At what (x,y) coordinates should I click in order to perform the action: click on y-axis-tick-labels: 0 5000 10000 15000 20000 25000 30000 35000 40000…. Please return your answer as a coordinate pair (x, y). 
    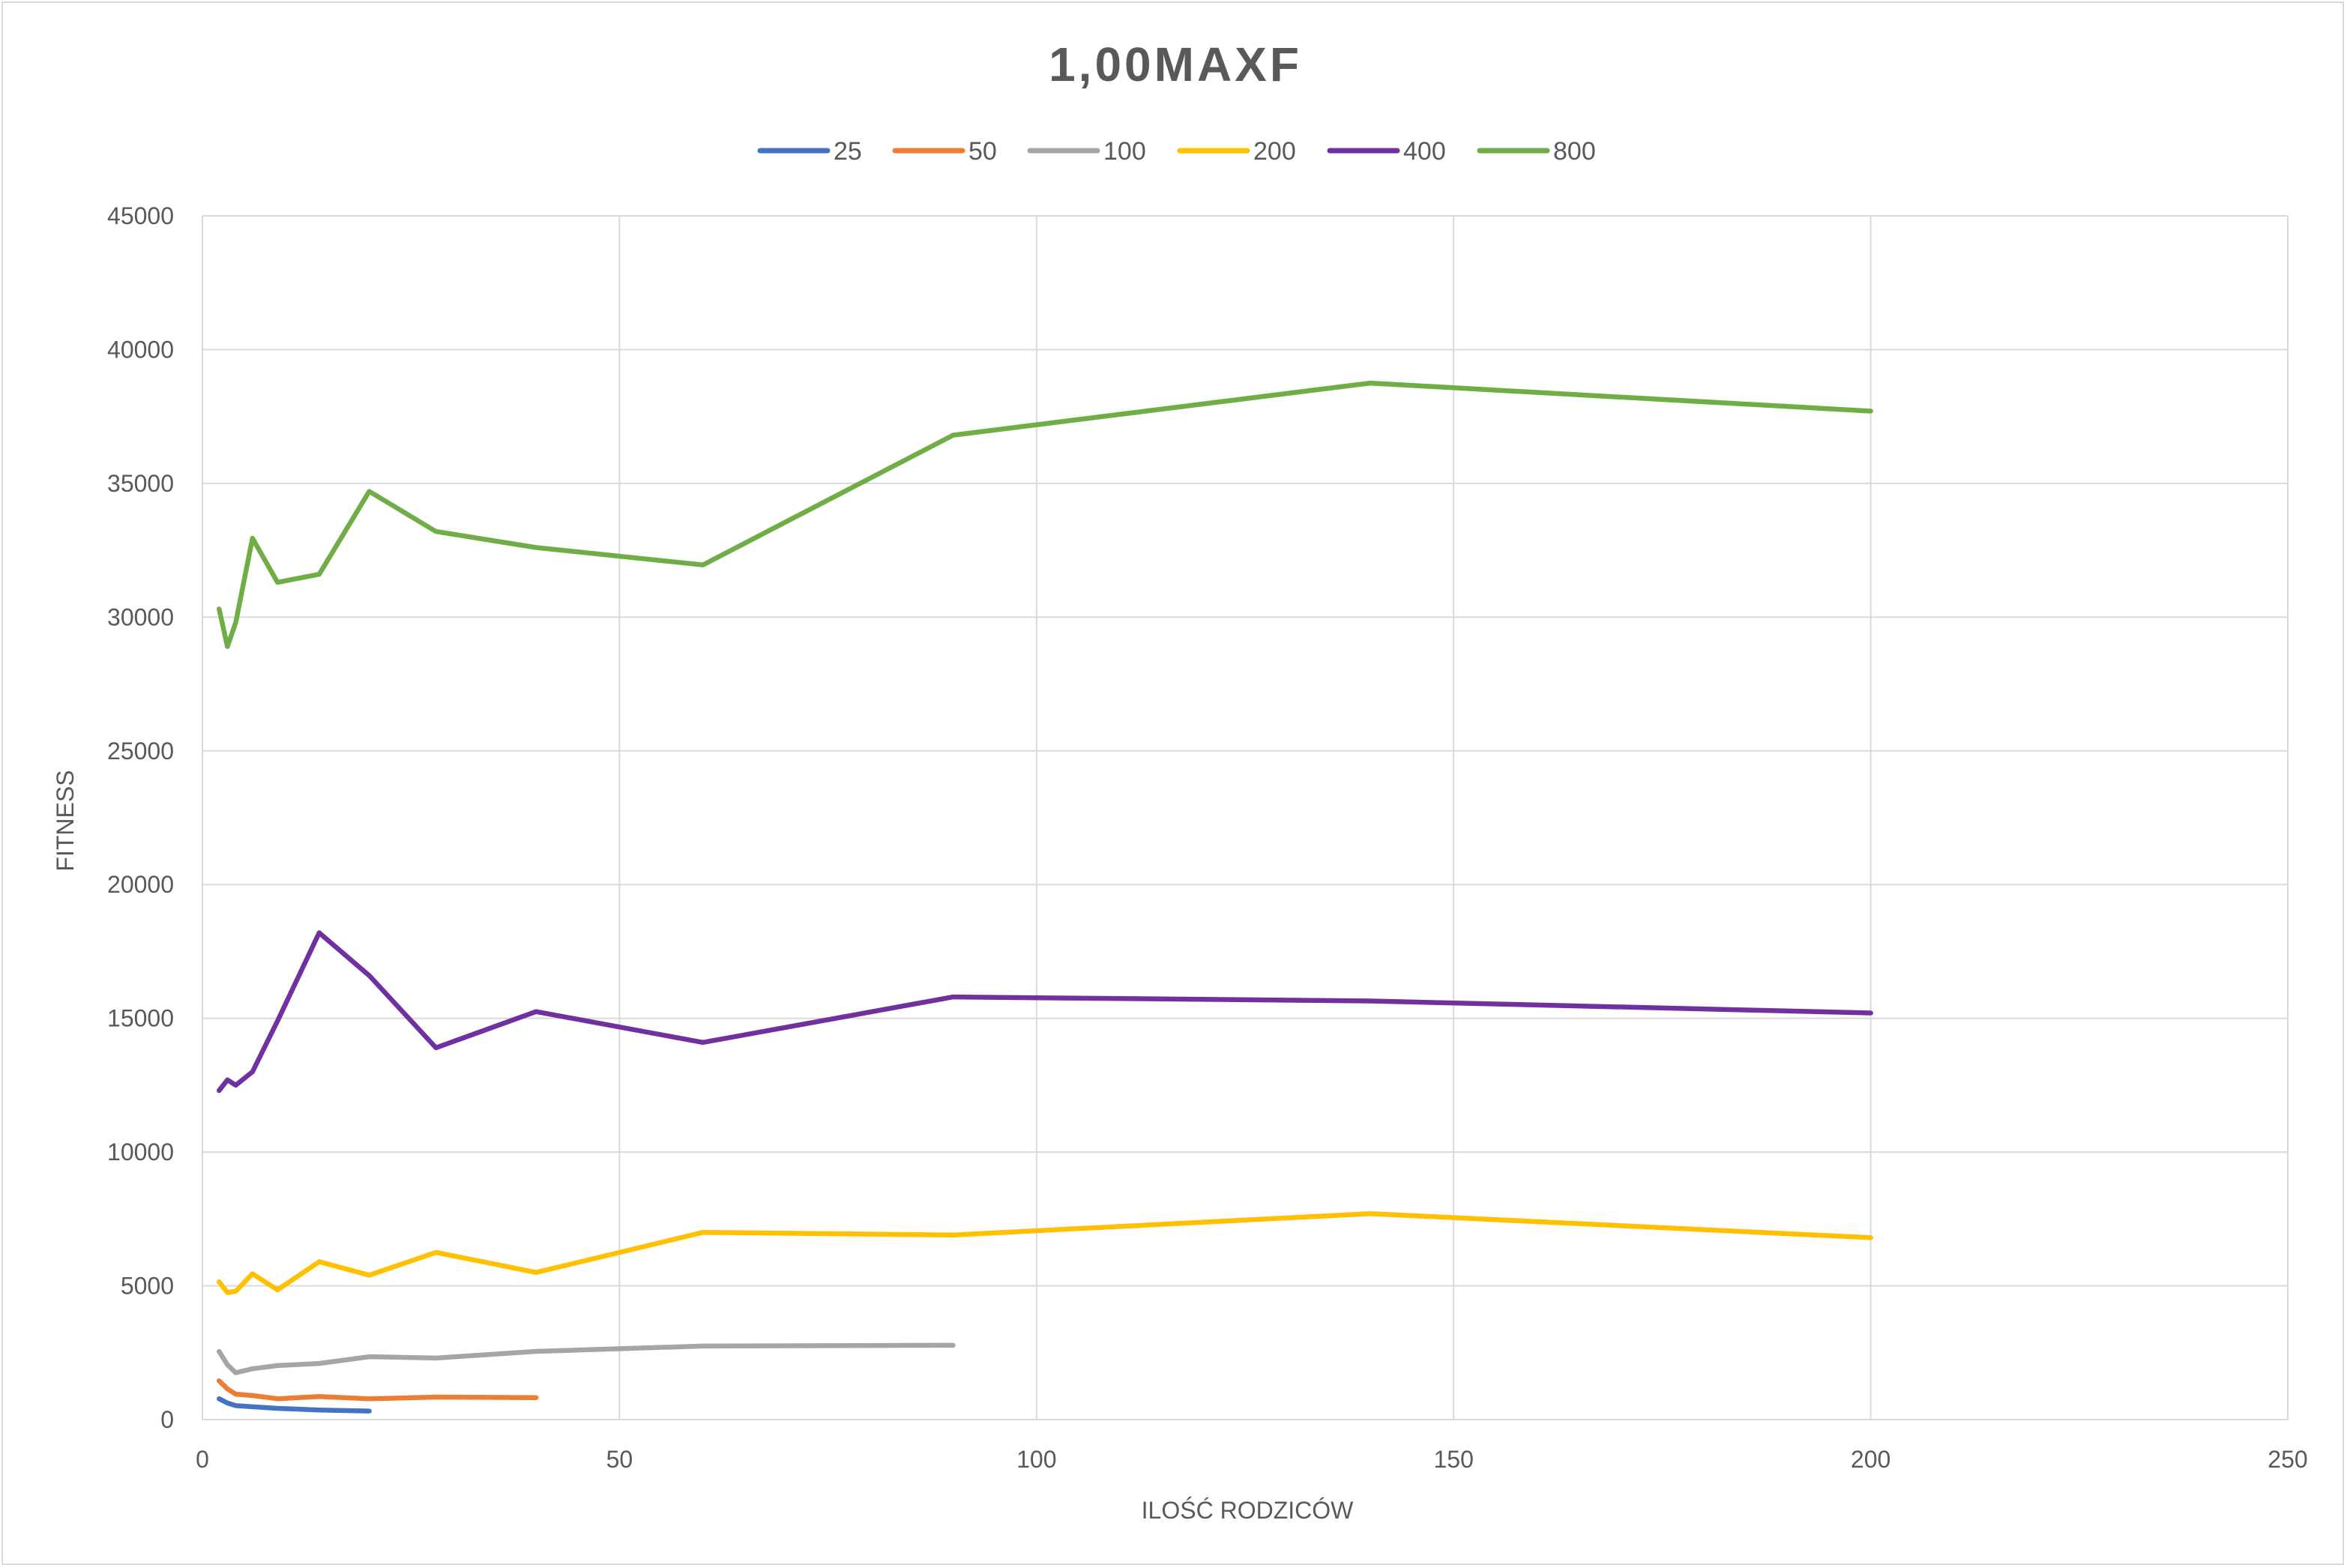
    Looking at the image, I should click on (140, 817).